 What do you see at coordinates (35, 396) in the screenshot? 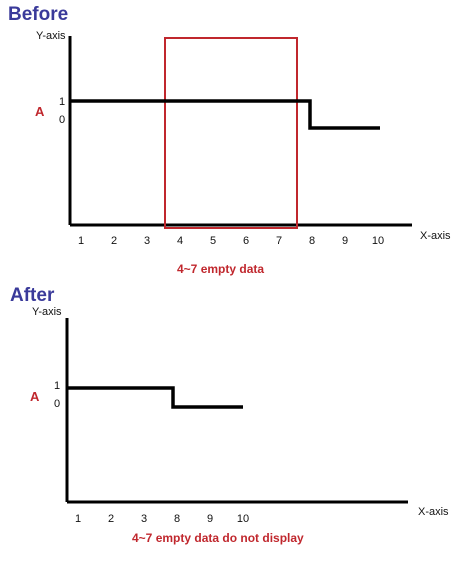
I see `after-series-label: A` at bounding box center [35, 396].